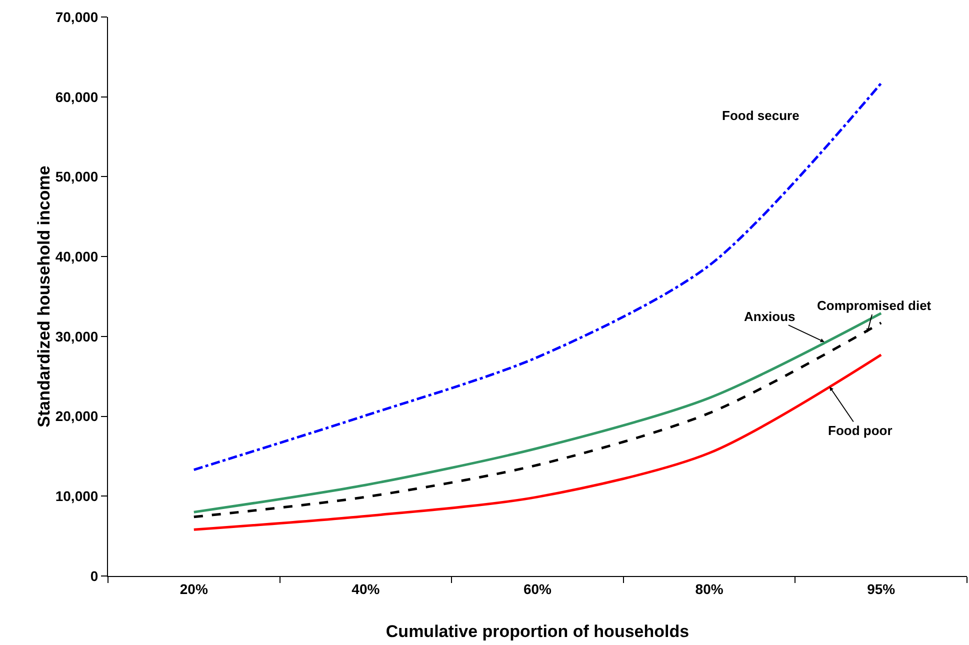  I want to click on y-tick-label: 60,000, so click(76, 96).